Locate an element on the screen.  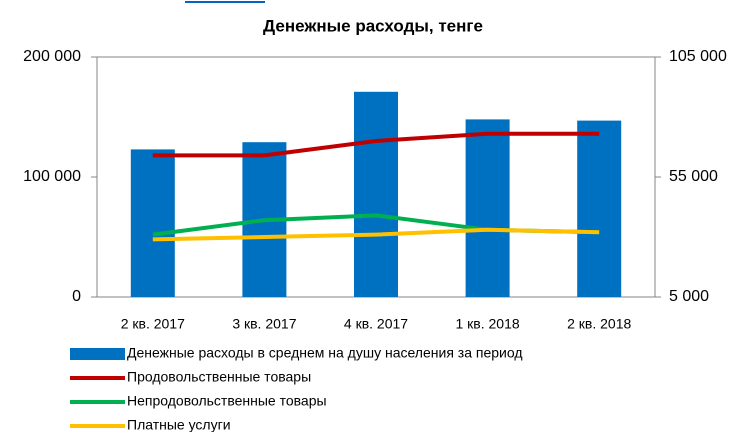
x-tick-label: 3 кв. 2017 is located at coordinates (264, 324).